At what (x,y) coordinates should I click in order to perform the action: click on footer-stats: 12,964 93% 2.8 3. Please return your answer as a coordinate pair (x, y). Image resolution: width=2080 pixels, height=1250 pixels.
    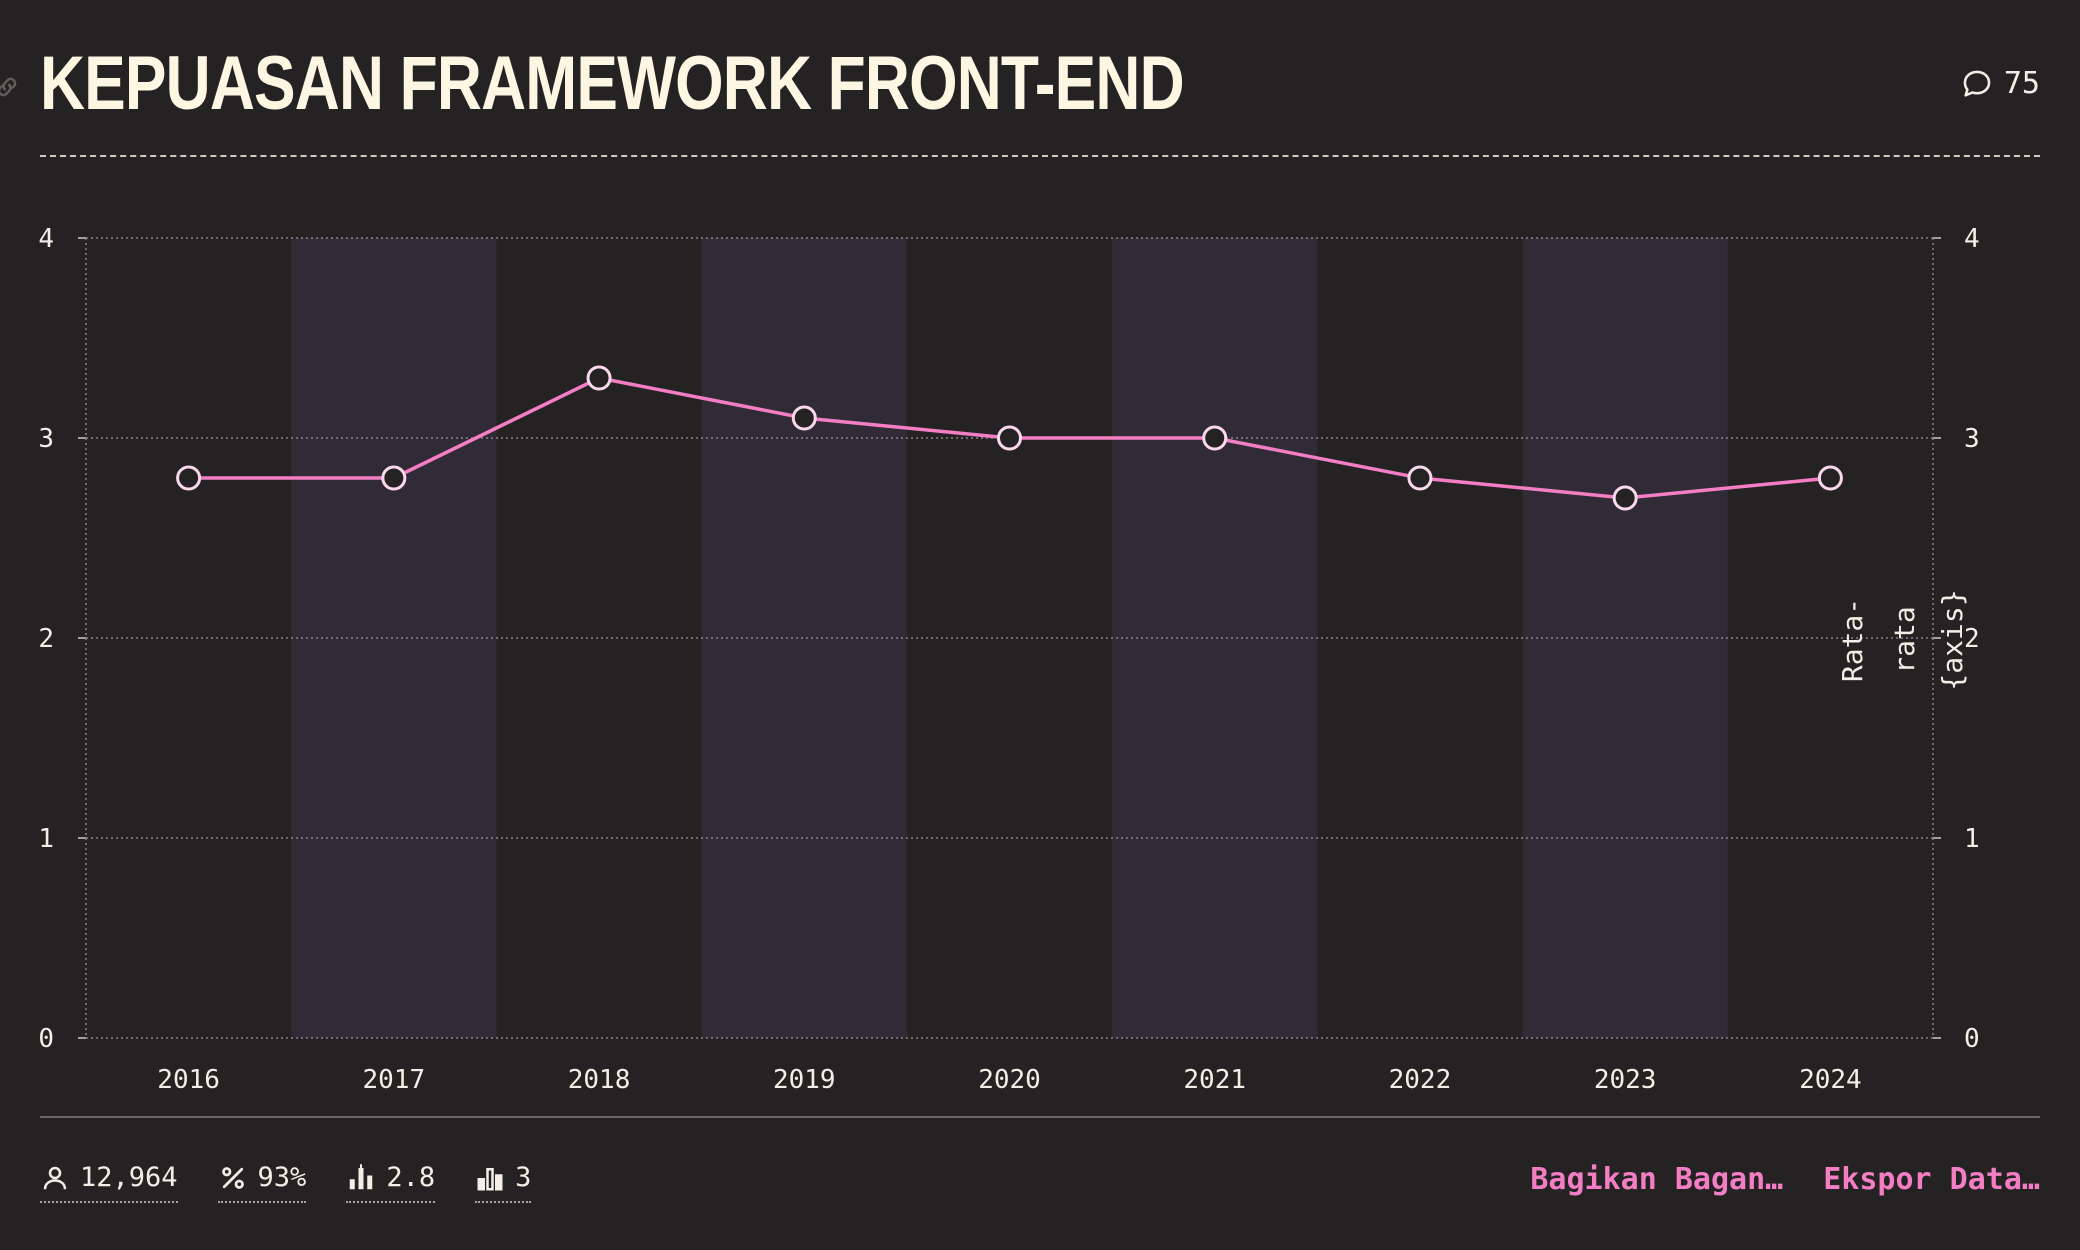
    Looking at the image, I should click on (286, 1182).